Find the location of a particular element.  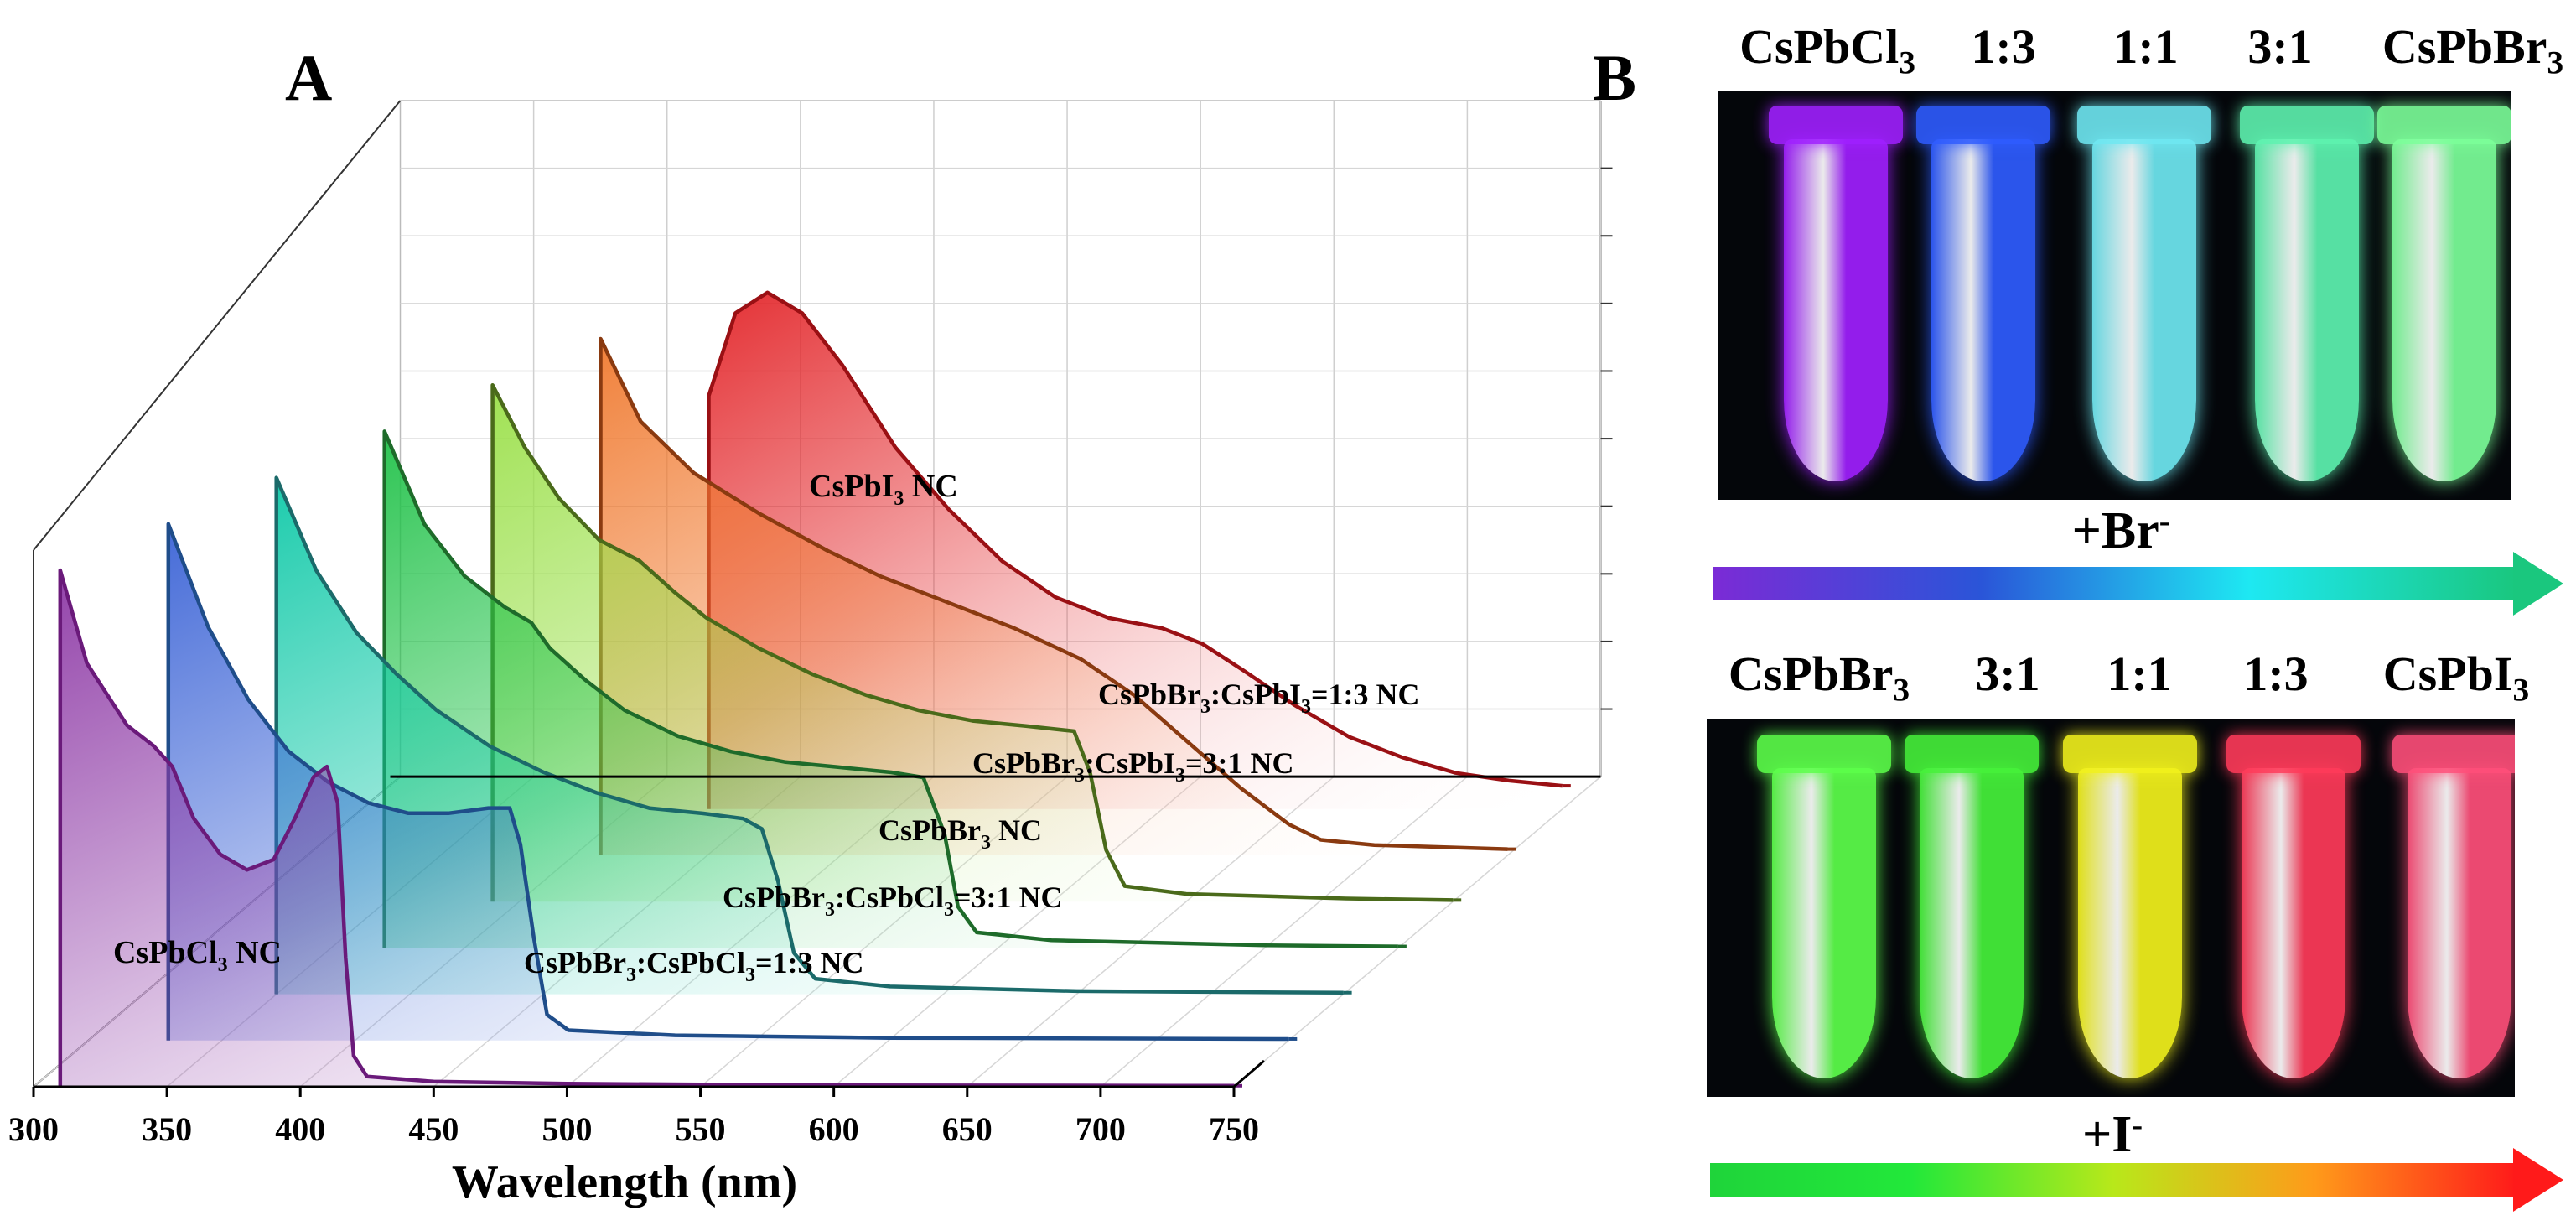

i-ion-label: +I- is located at coordinates (2112, 1134).